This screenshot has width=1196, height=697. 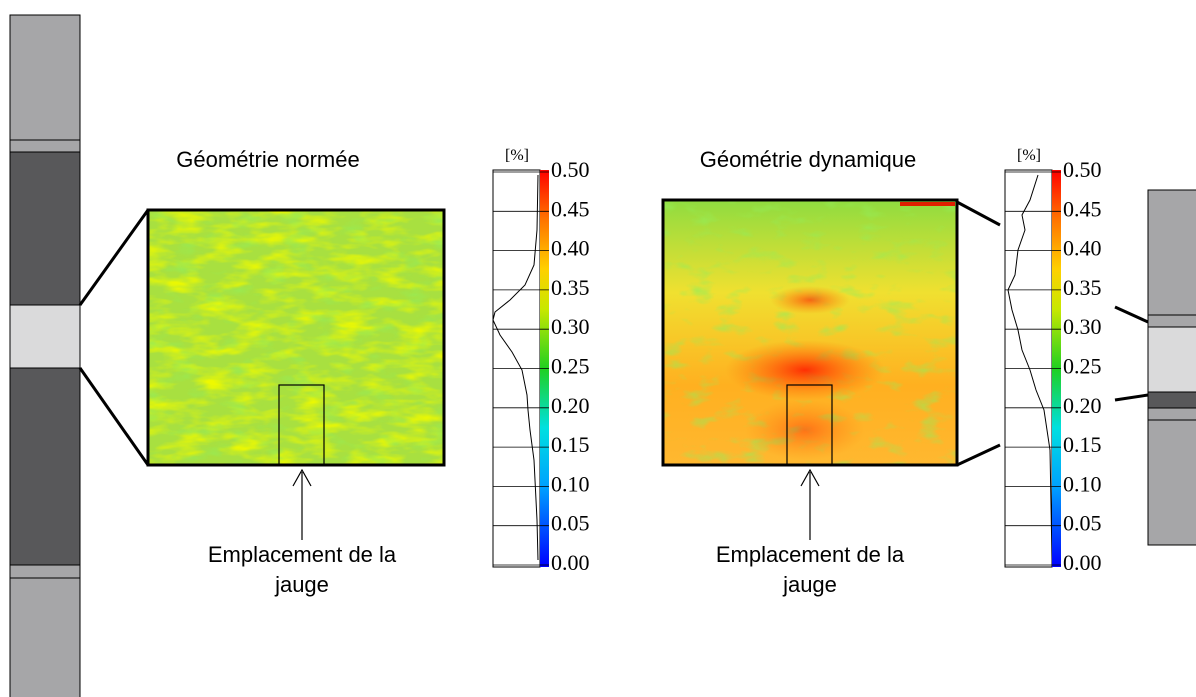 What do you see at coordinates (267, 159) in the screenshot?
I see `panel-title: Géométrie normée` at bounding box center [267, 159].